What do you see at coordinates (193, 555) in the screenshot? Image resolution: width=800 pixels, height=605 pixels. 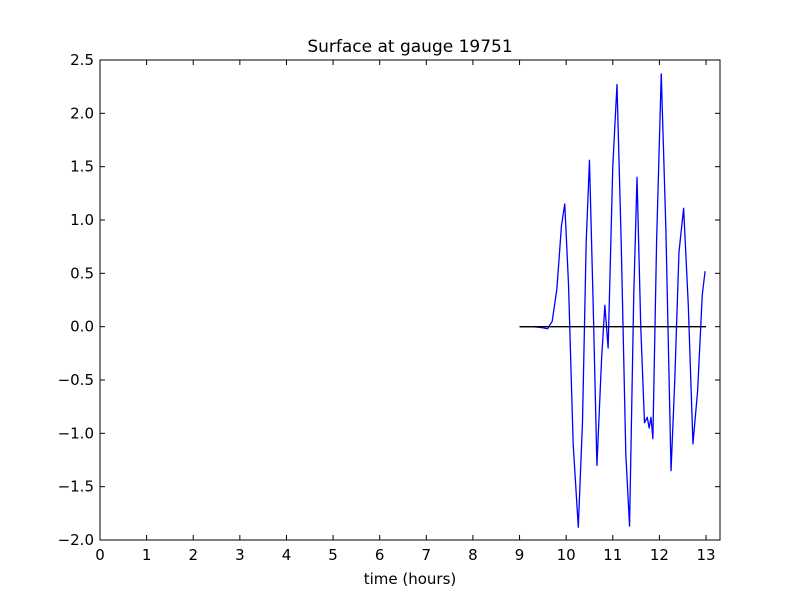 I see `x-tick-label: 2` at bounding box center [193, 555].